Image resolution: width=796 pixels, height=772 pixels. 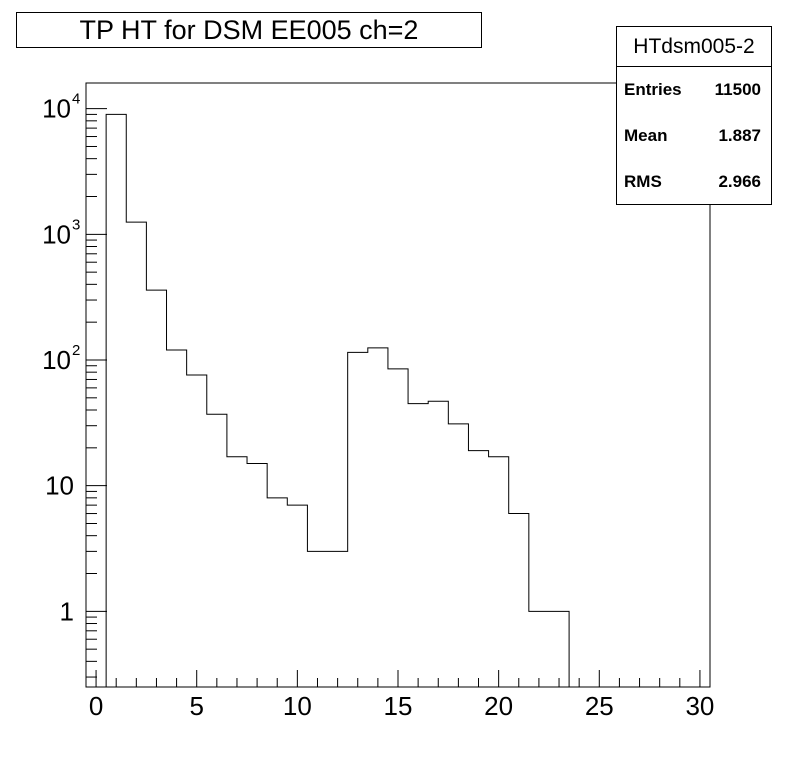 What do you see at coordinates (96, 706) in the screenshot?
I see `x-tick-label: 0` at bounding box center [96, 706].